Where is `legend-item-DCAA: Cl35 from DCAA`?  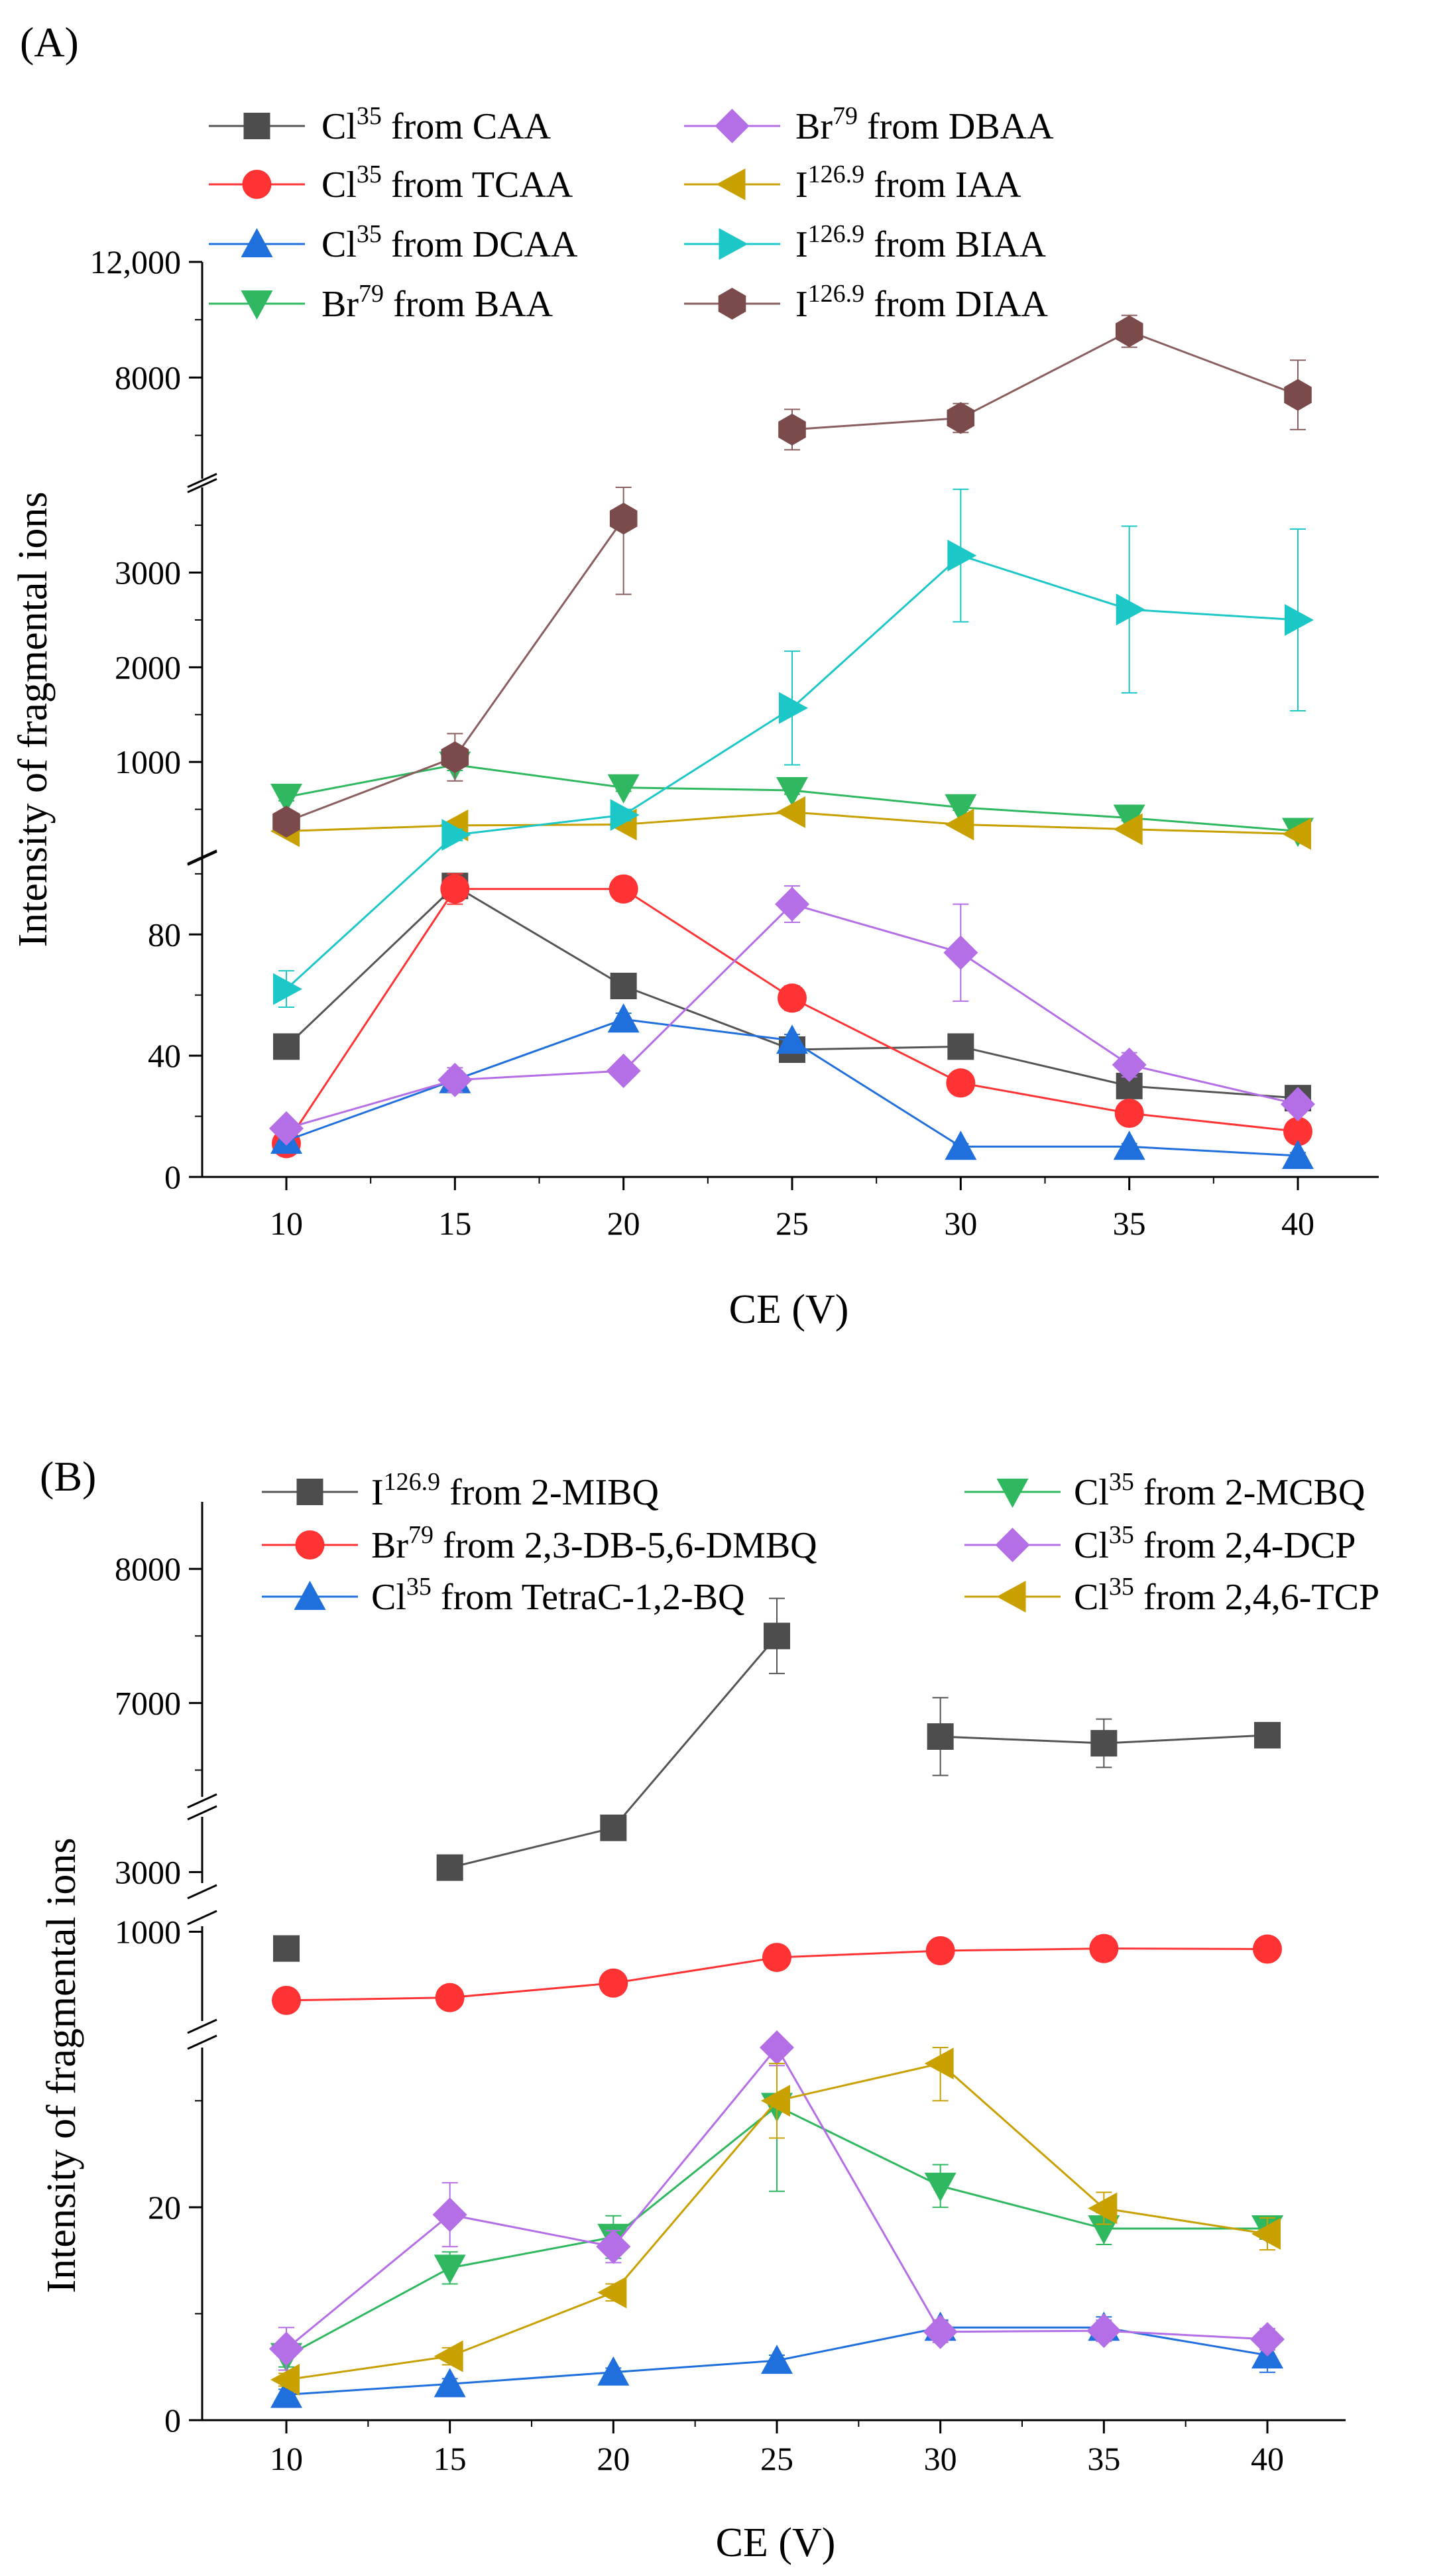
legend-item-DCAA: Cl35 from DCAA is located at coordinates (393, 242).